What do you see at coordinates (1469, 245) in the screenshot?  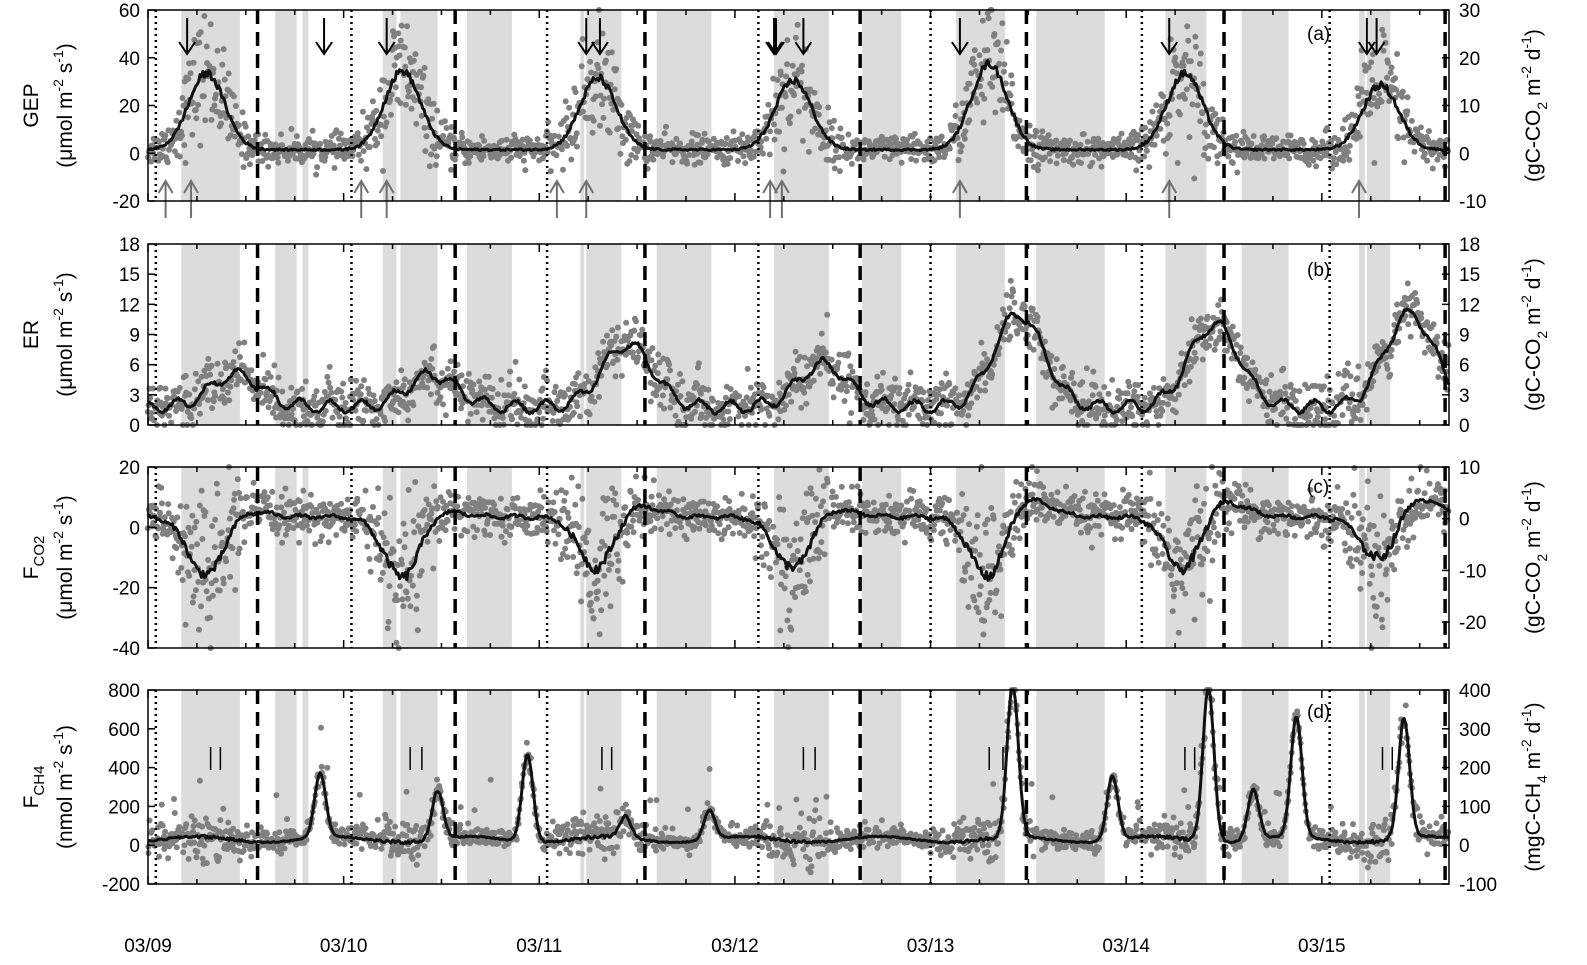 I see `y-right-tick-label: 18` at bounding box center [1469, 245].